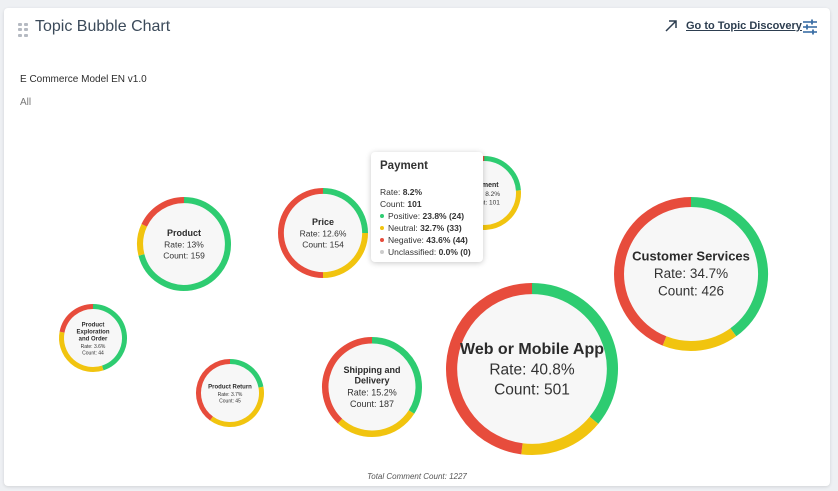  What do you see at coordinates (427, 240) in the screenshot?
I see `tooltip-negative-row: Negative: 43.6% (44)` at bounding box center [427, 240].